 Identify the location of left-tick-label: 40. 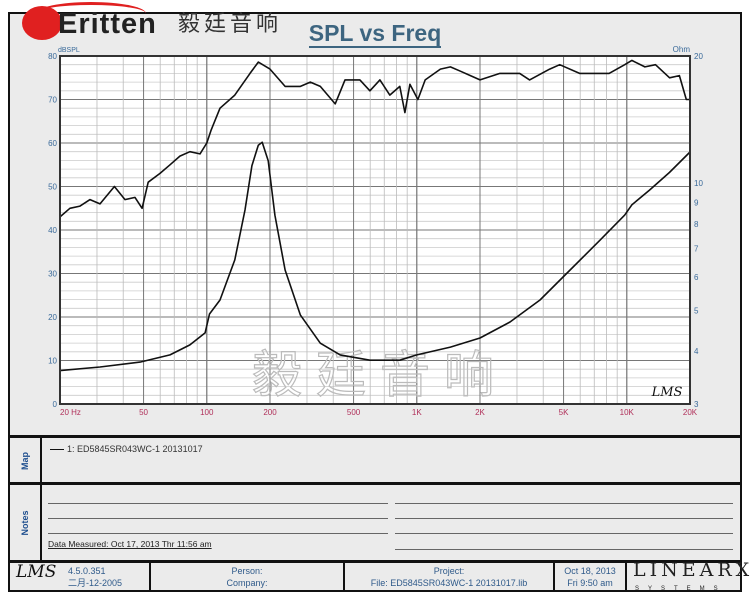
(52, 230).